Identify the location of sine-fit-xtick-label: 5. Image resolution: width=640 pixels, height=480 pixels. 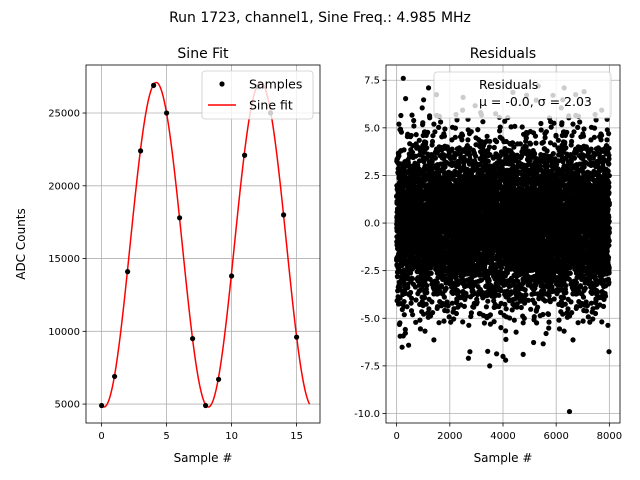
(166, 436).